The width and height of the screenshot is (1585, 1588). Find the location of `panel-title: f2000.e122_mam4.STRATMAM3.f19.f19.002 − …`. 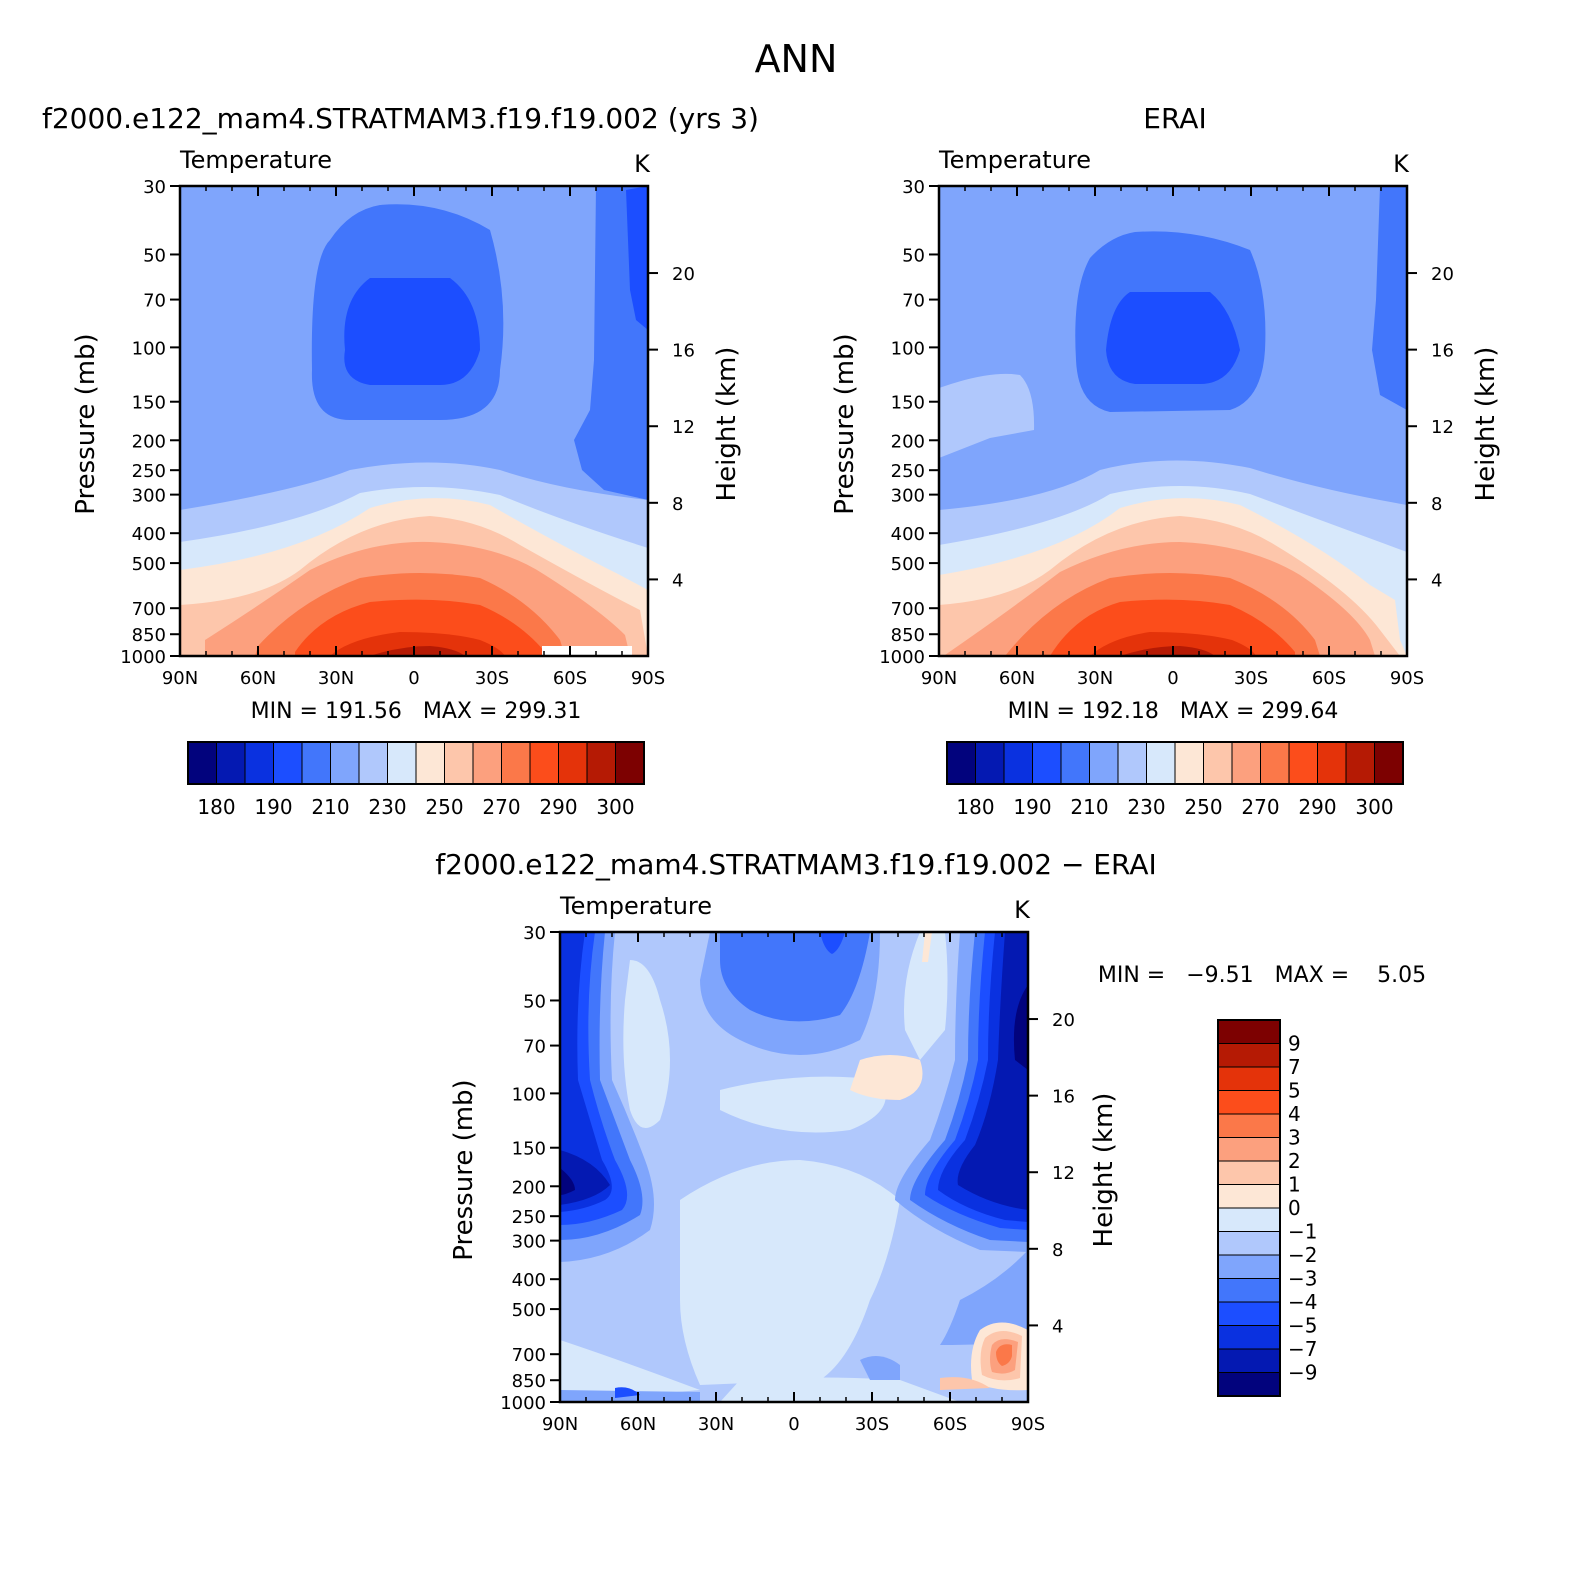

panel-title: f2000.e122_mam4.STRATMAM3.f19.f19.002 − … is located at coordinates (795, 864).